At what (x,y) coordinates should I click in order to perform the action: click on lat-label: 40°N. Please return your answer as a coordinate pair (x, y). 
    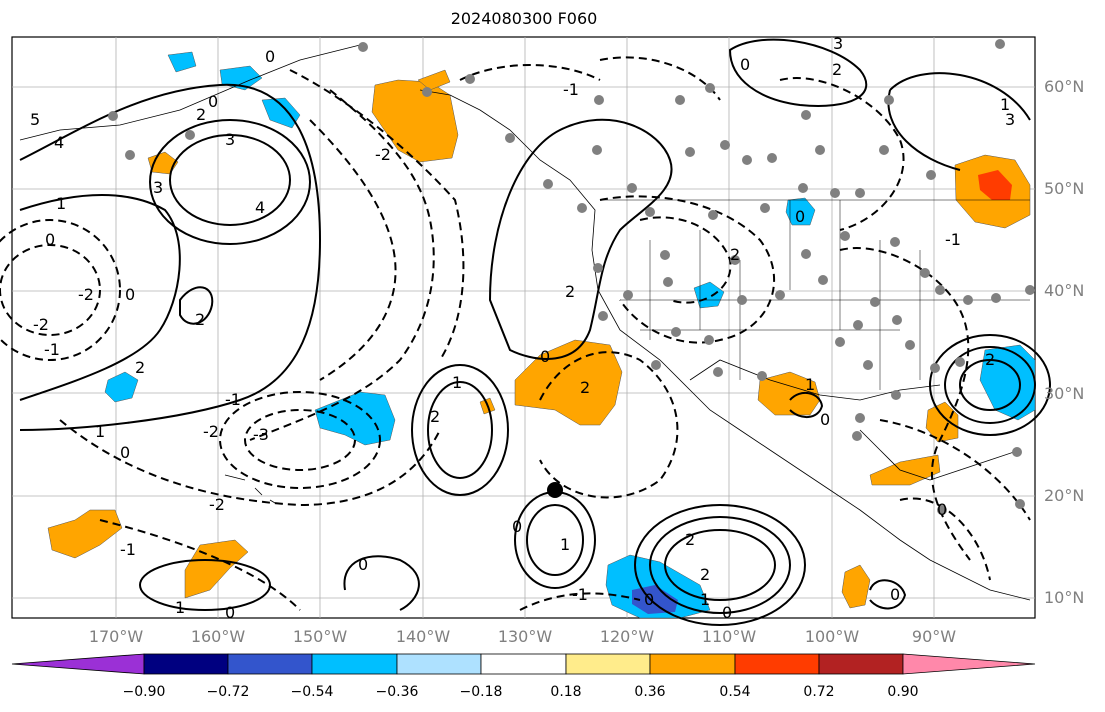
    Looking at the image, I should click on (1064, 290).